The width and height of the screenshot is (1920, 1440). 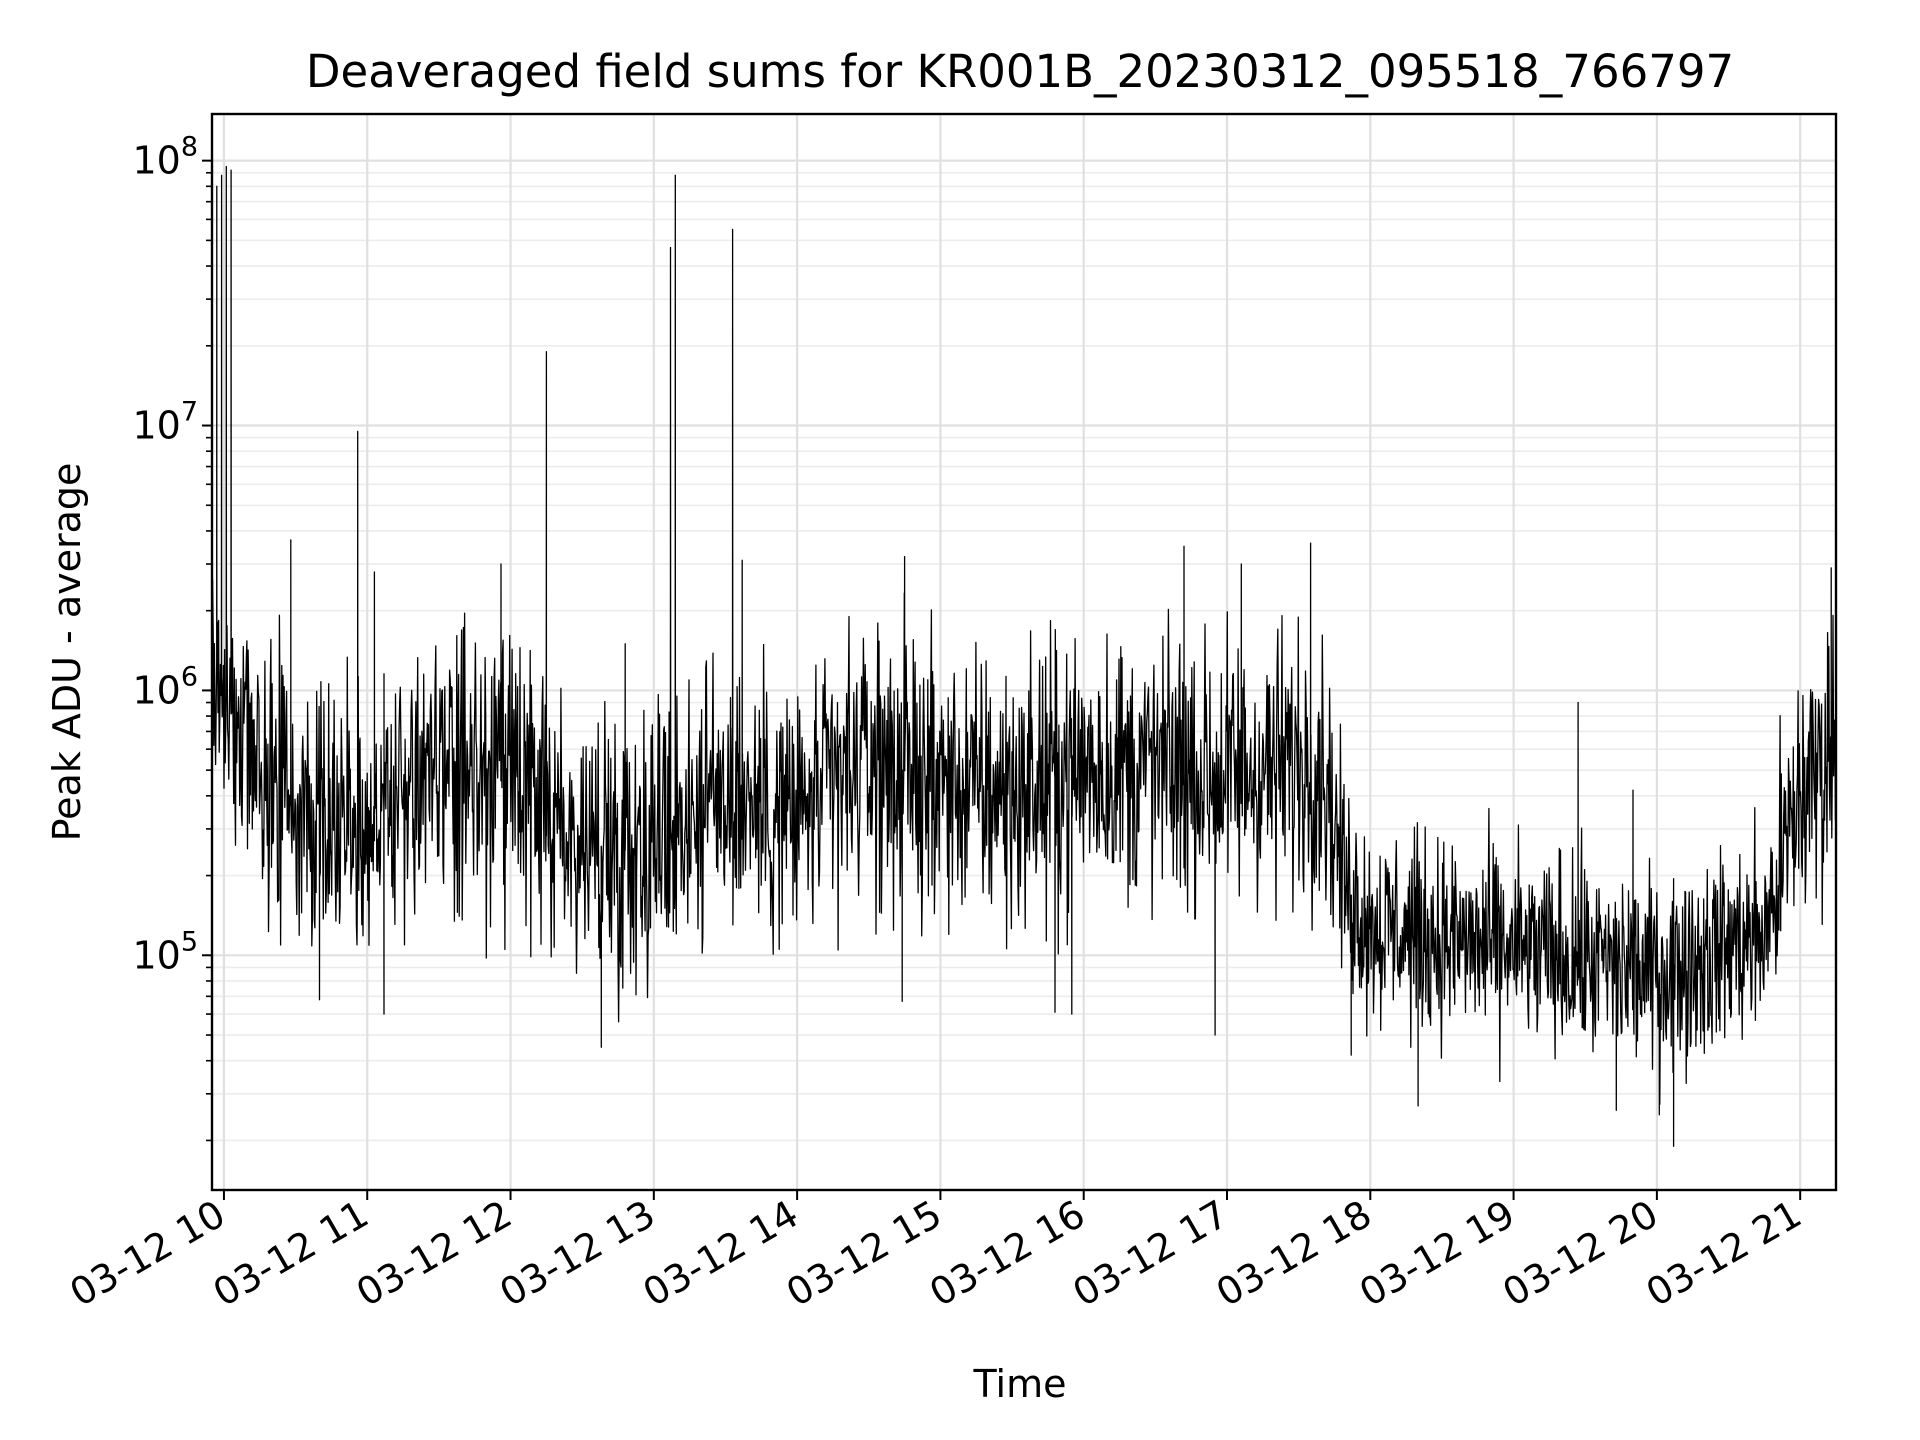 What do you see at coordinates (165, 951) in the screenshot?
I see `y-tick-label: 10⁵` at bounding box center [165, 951].